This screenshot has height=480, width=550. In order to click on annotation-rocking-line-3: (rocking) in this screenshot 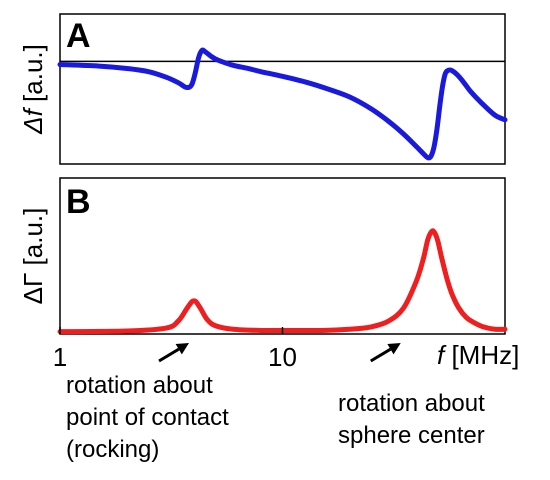, I will do `click(112, 449)`.